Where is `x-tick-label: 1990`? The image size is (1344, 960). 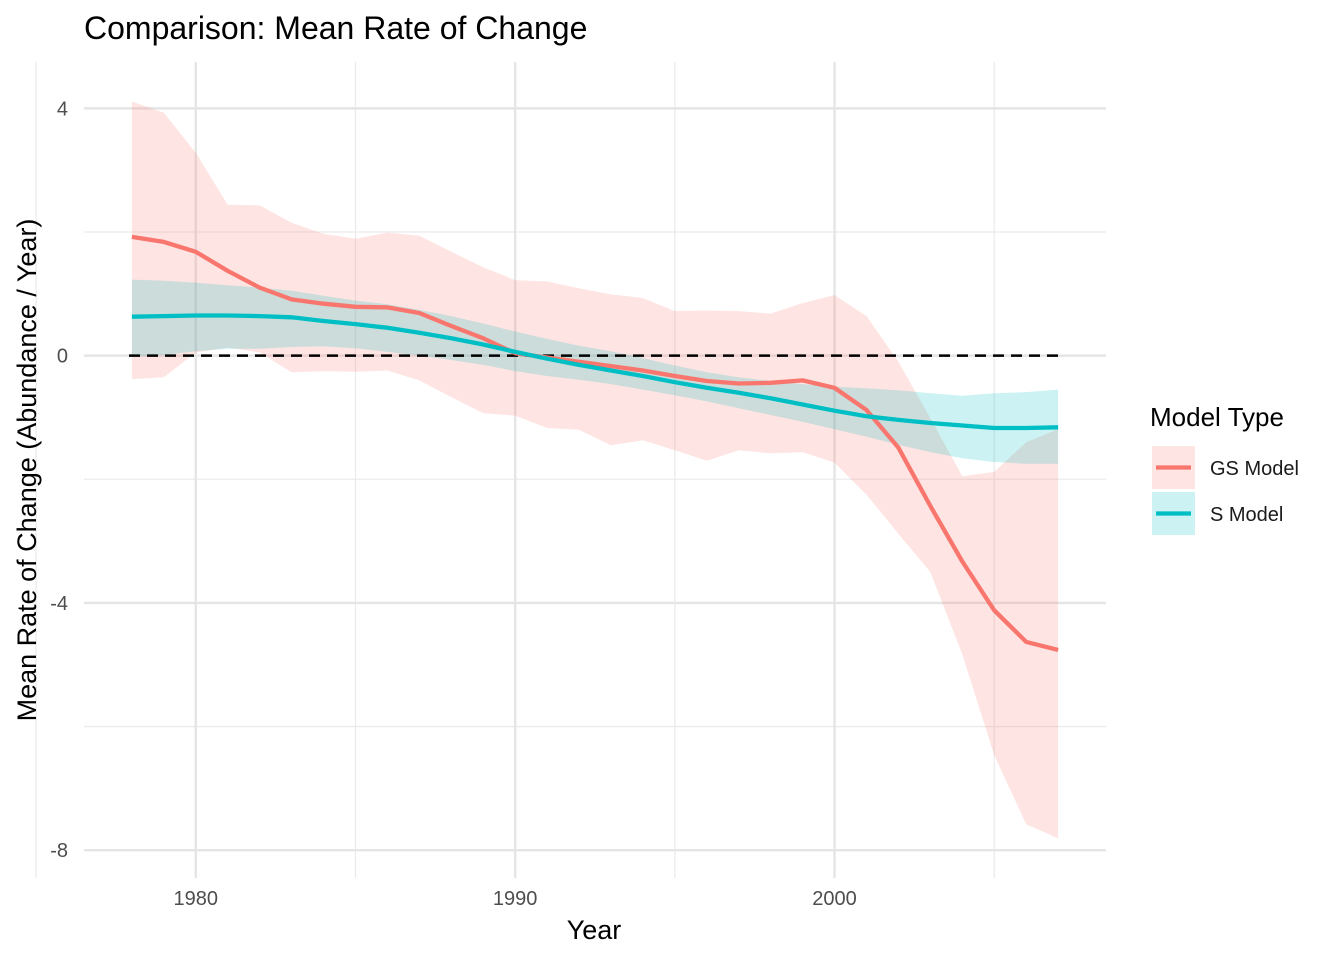 x-tick-label: 1990 is located at coordinates (515, 899).